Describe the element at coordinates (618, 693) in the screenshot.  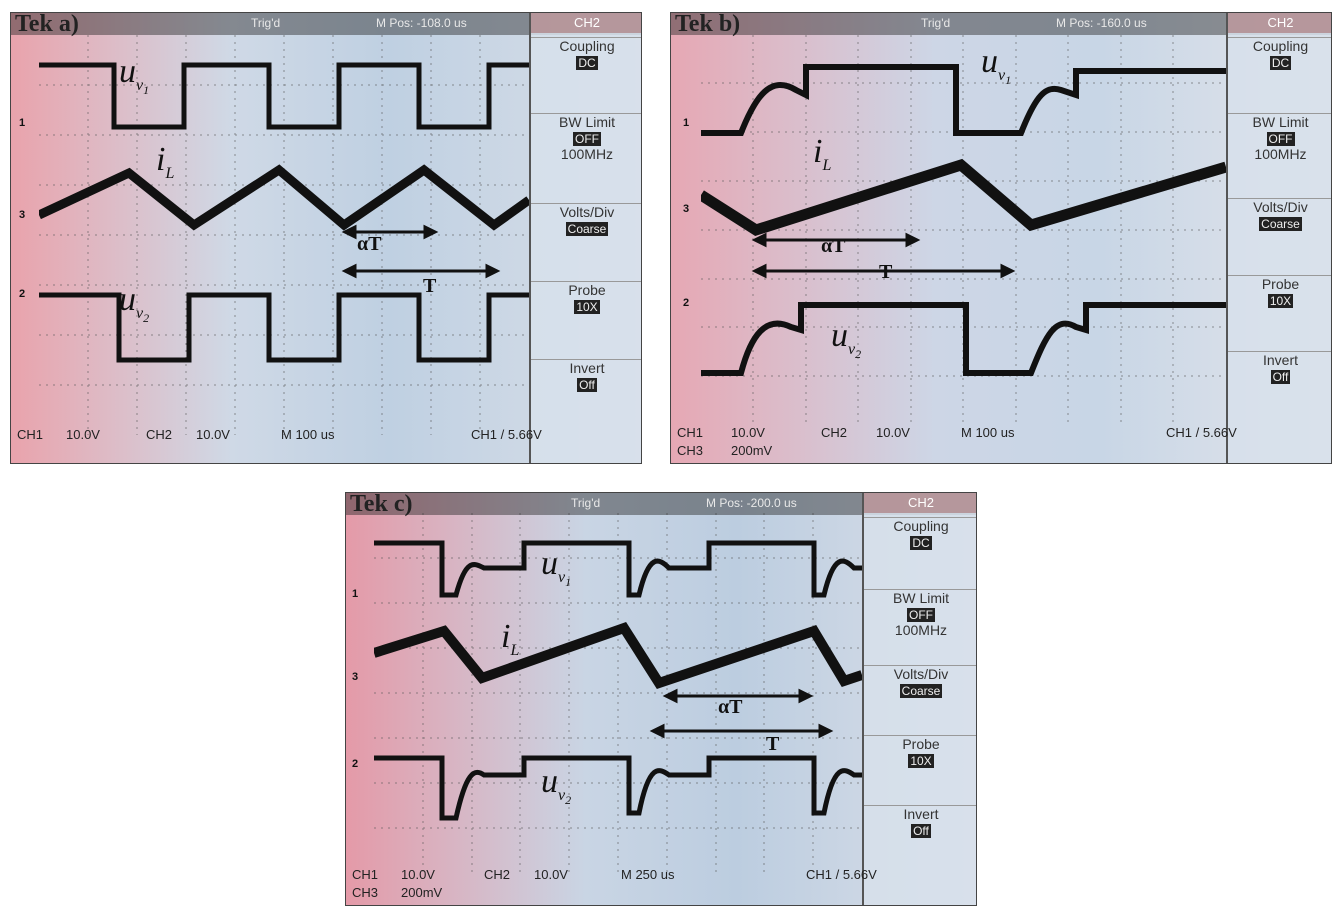
I see `graticule` at that location.